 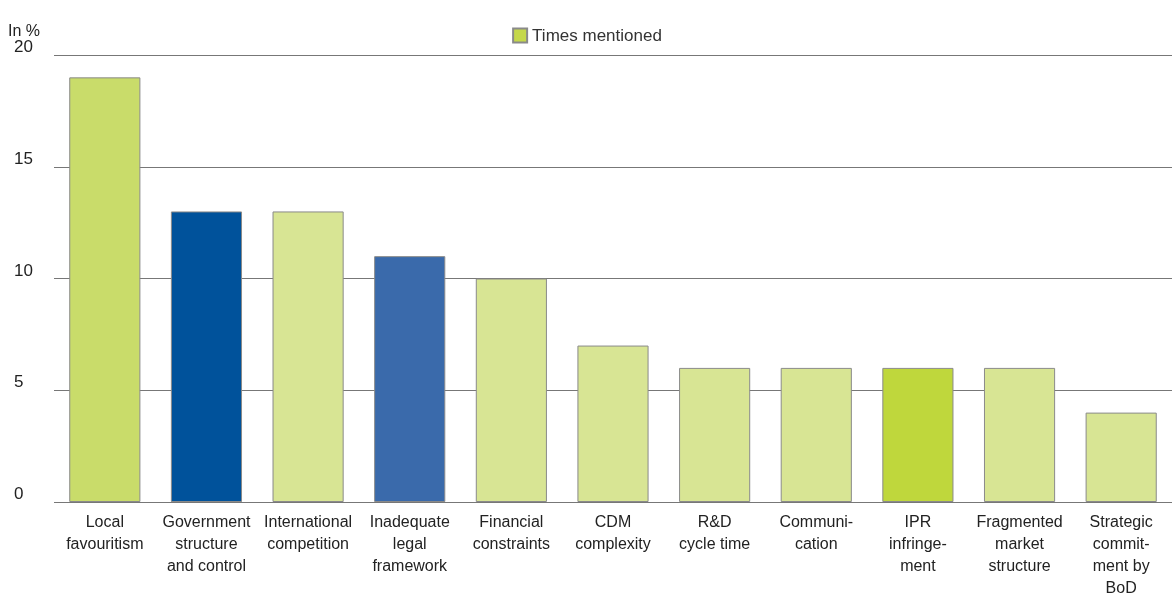 I want to click on x-tick-label: Strategic commit- ment by BoD, so click(x=1121, y=554).